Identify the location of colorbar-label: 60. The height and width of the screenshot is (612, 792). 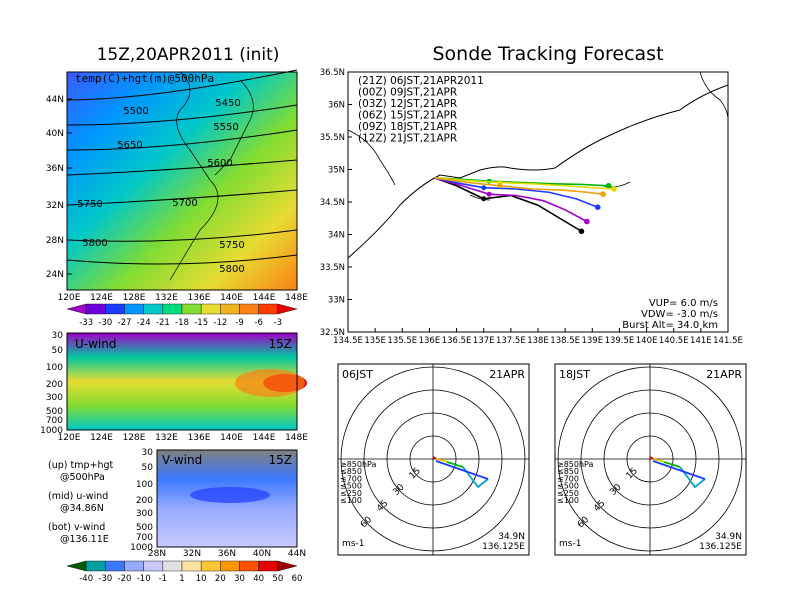
(297, 579).